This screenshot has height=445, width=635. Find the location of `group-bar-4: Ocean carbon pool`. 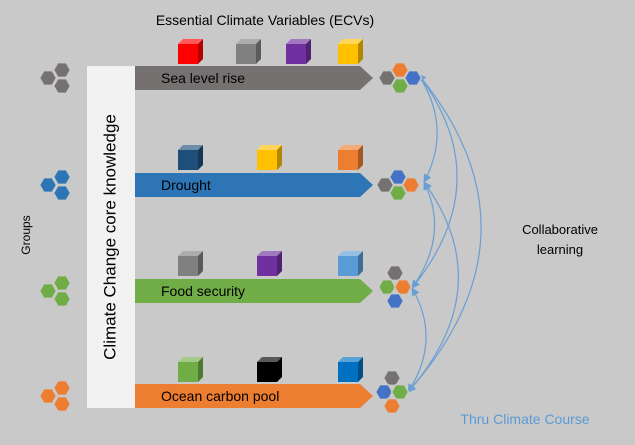

group-bar-4: Ocean carbon pool is located at coordinates (224, 386).